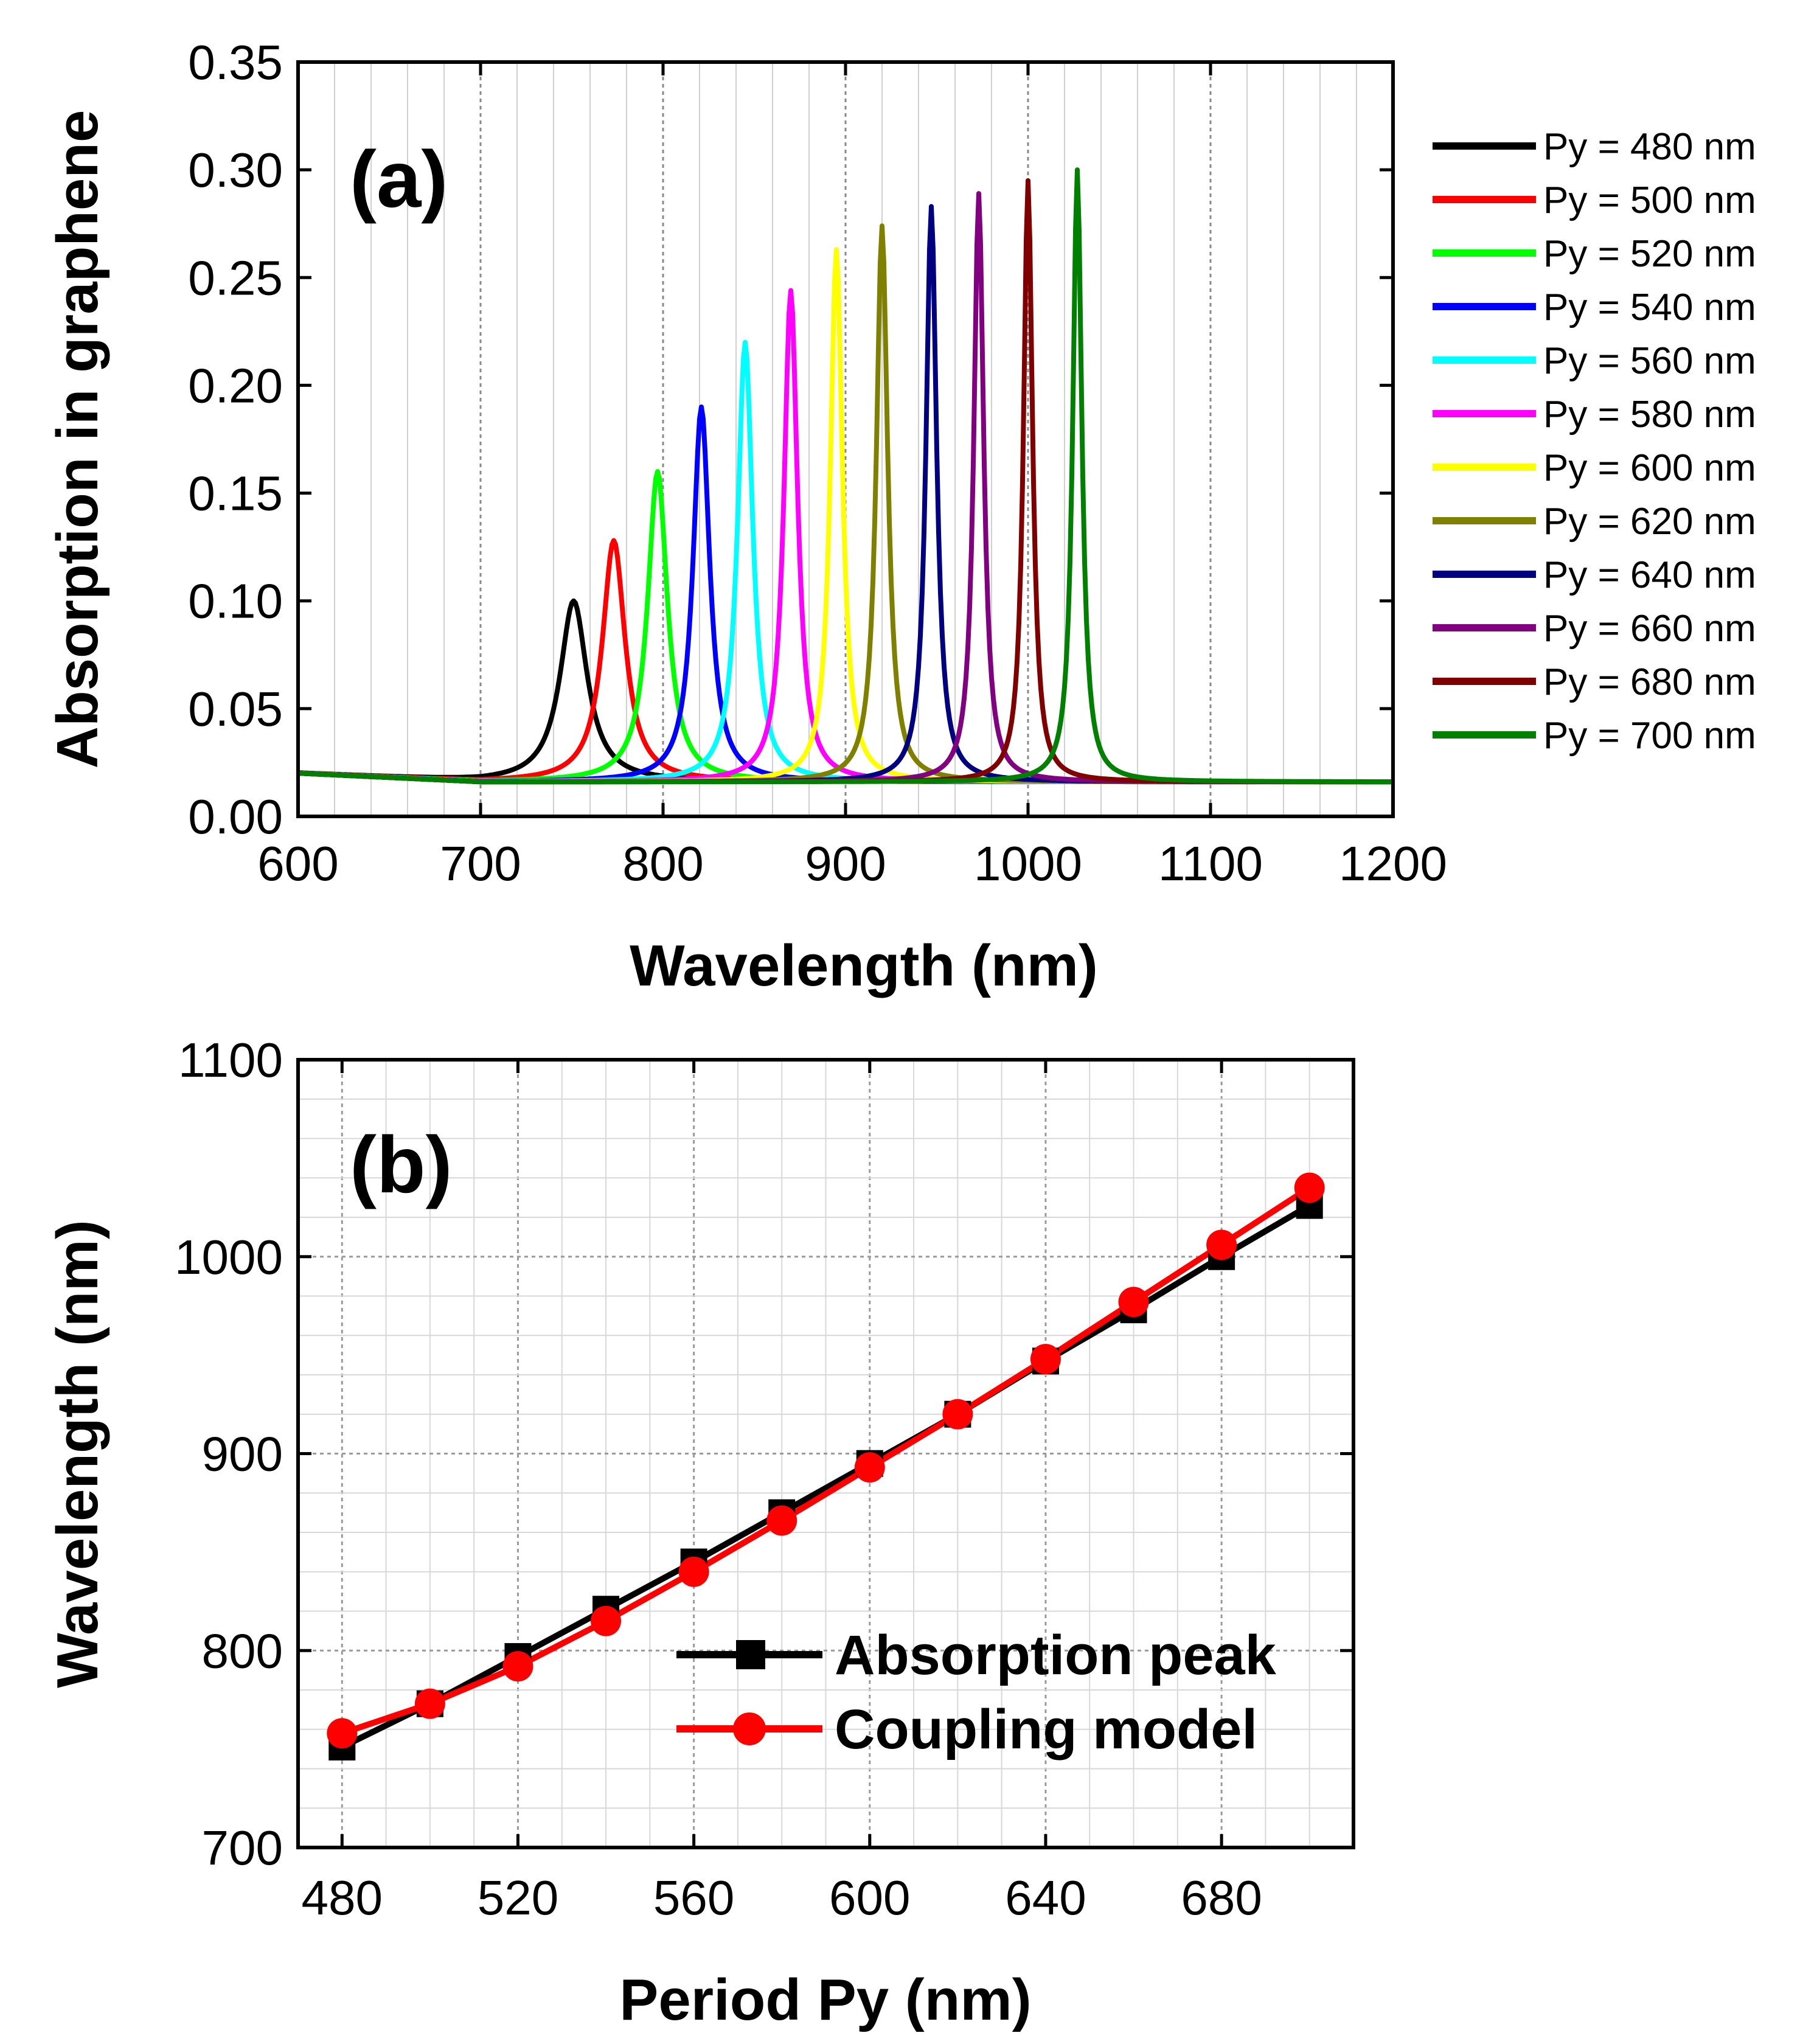  What do you see at coordinates (869, 1898) in the screenshot?
I see `panel-b-x-tick-label: 600` at bounding box center [869, 1898].